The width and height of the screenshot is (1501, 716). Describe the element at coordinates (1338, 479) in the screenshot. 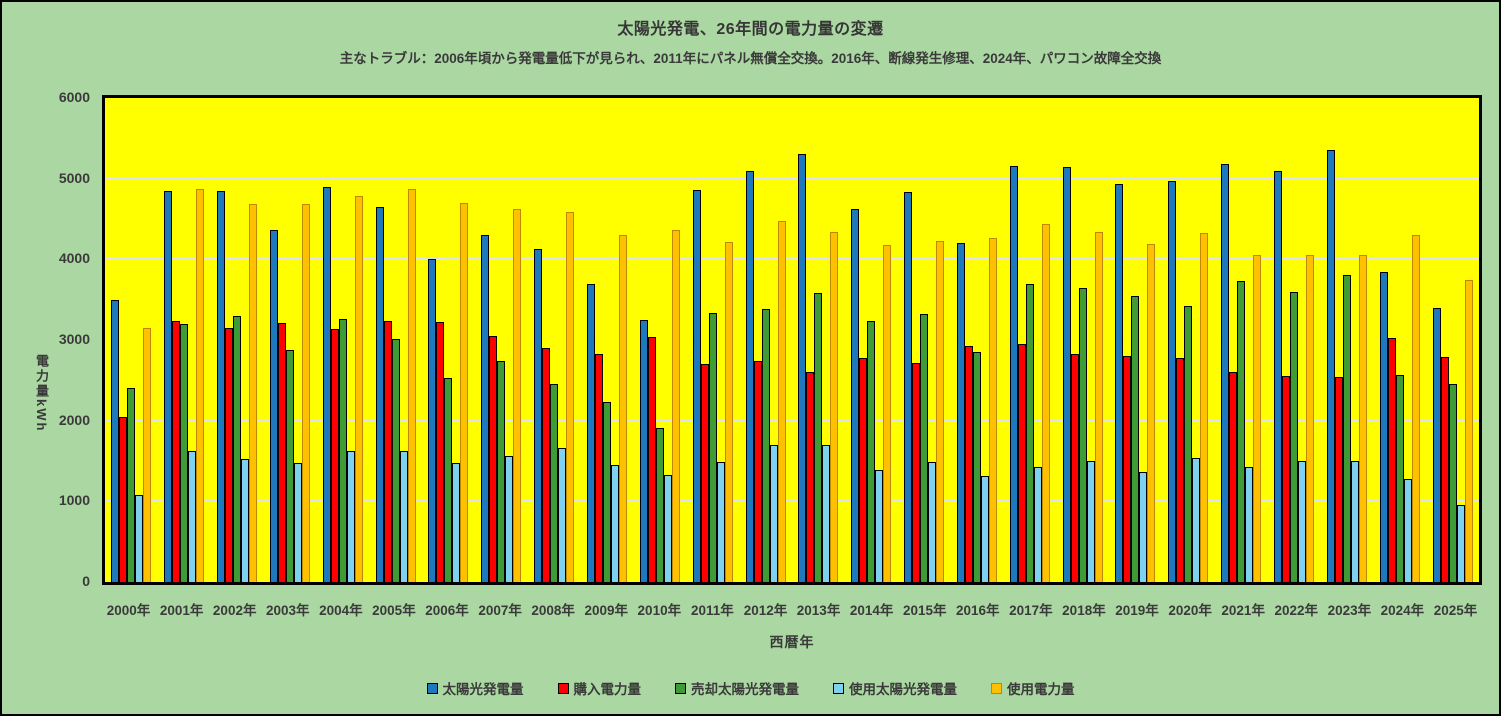

I see `bar-購入電力量-2023年` at that location.